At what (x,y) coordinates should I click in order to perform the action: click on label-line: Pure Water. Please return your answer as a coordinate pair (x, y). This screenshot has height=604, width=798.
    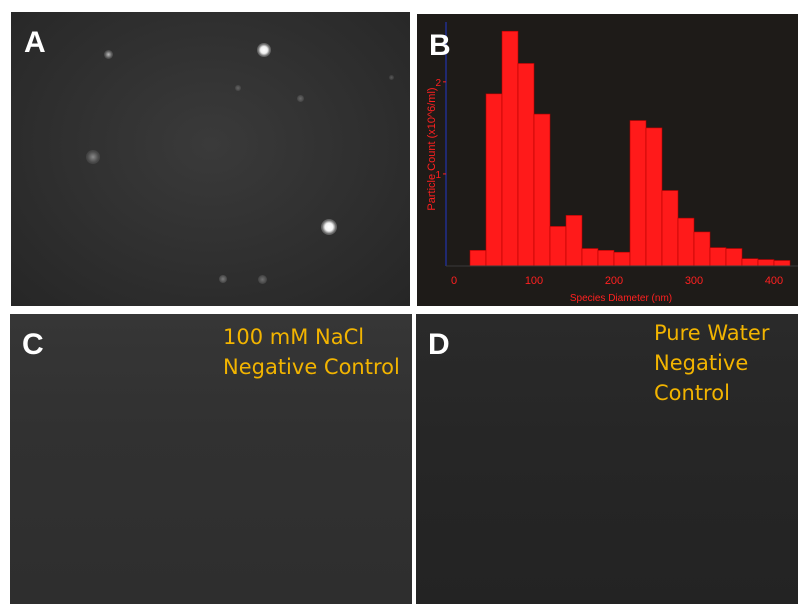
    Looking at the image, I should click on (712, 333).